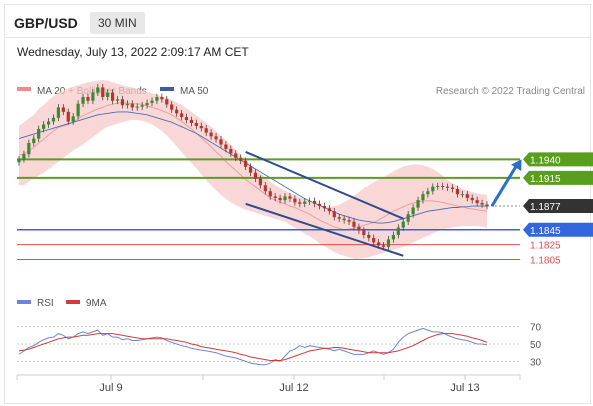 The height and width of the screenshot is (406, 593). I want to click on ma9-line, so click(253, 347).